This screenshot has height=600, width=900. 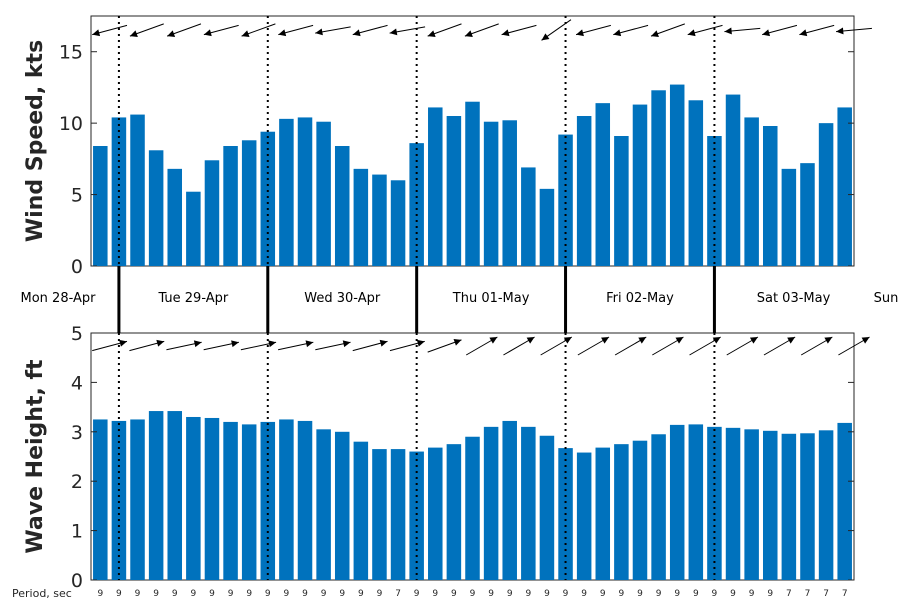 I want to click on y-tick-label: 5, so click(x=77, y=334).